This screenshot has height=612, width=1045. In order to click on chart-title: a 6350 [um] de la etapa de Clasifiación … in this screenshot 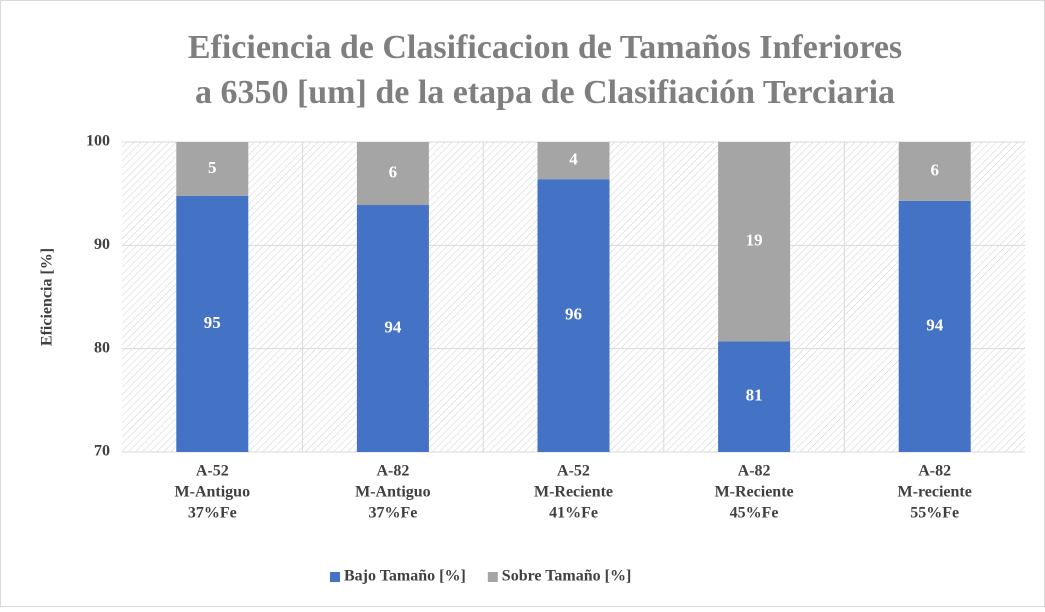, I will do `click(545, 92)`.